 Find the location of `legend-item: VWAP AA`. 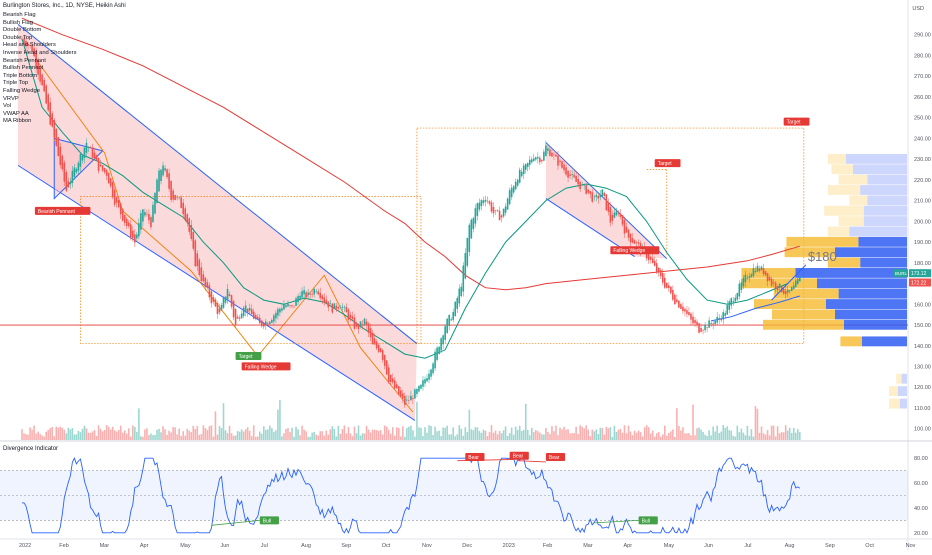

legend-item: VWAP AA is located at coordinates (16, 113).